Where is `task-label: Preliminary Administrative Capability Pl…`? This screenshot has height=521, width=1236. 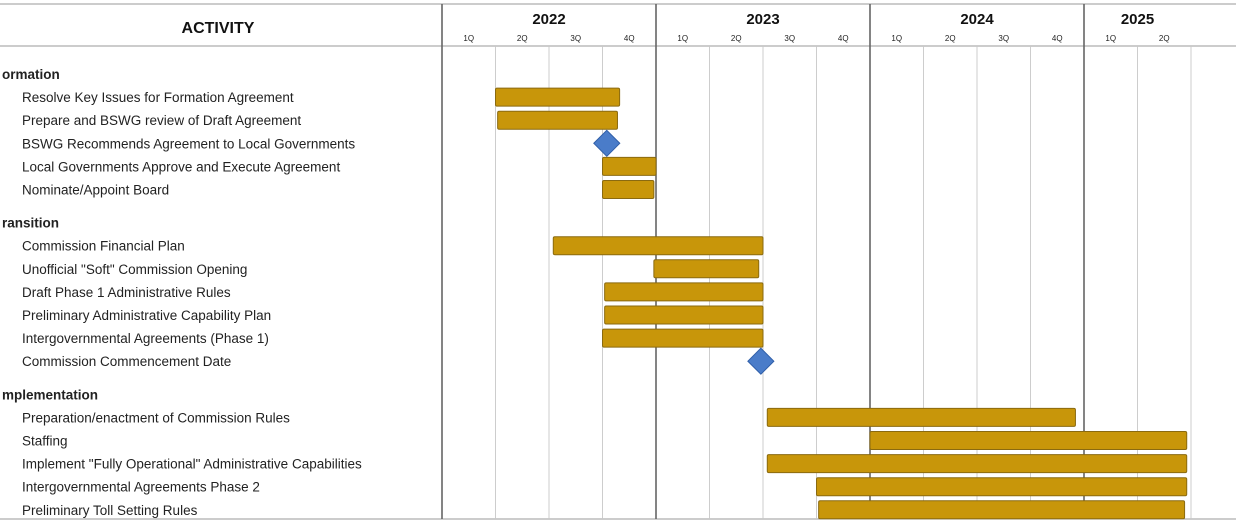
task-label: Preliminary Administrative Capability Pl… is located at coordinates (146, 315).